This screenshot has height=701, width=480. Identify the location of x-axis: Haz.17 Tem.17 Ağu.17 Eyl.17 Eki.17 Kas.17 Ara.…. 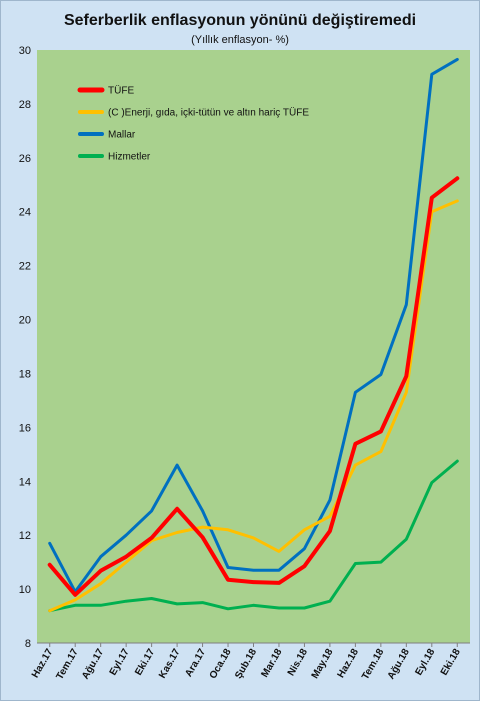
(250, 662).